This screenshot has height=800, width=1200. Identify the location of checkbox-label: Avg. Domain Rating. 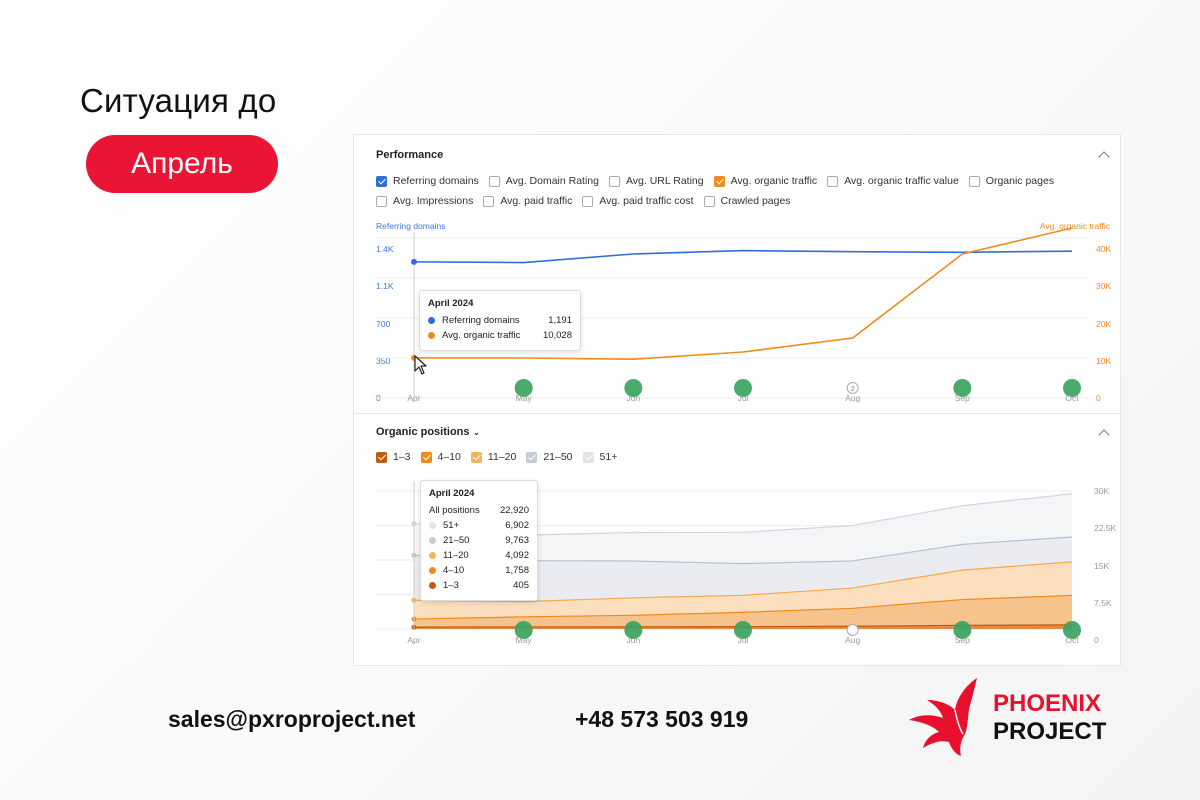
(552, 181).